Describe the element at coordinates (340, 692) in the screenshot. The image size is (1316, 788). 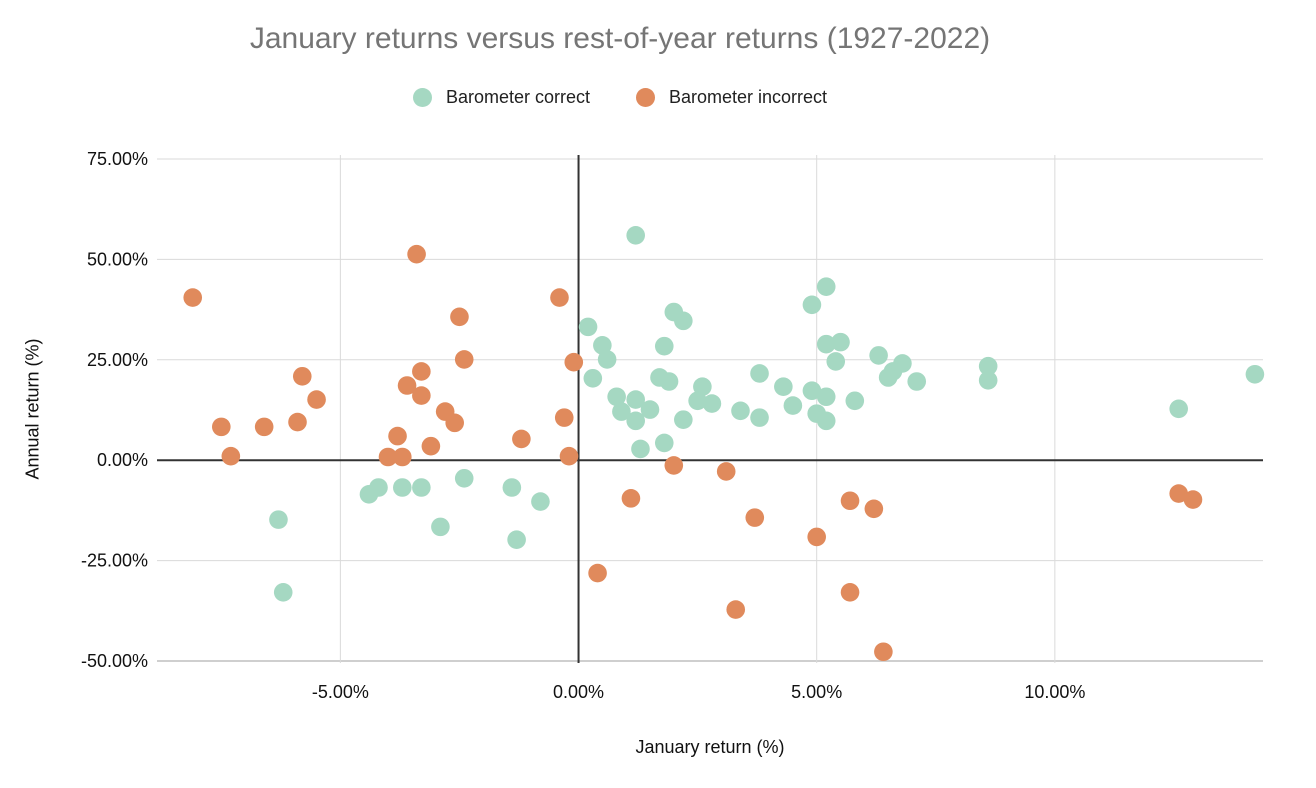
I see `x-tick-label: -5.00%` at that location.